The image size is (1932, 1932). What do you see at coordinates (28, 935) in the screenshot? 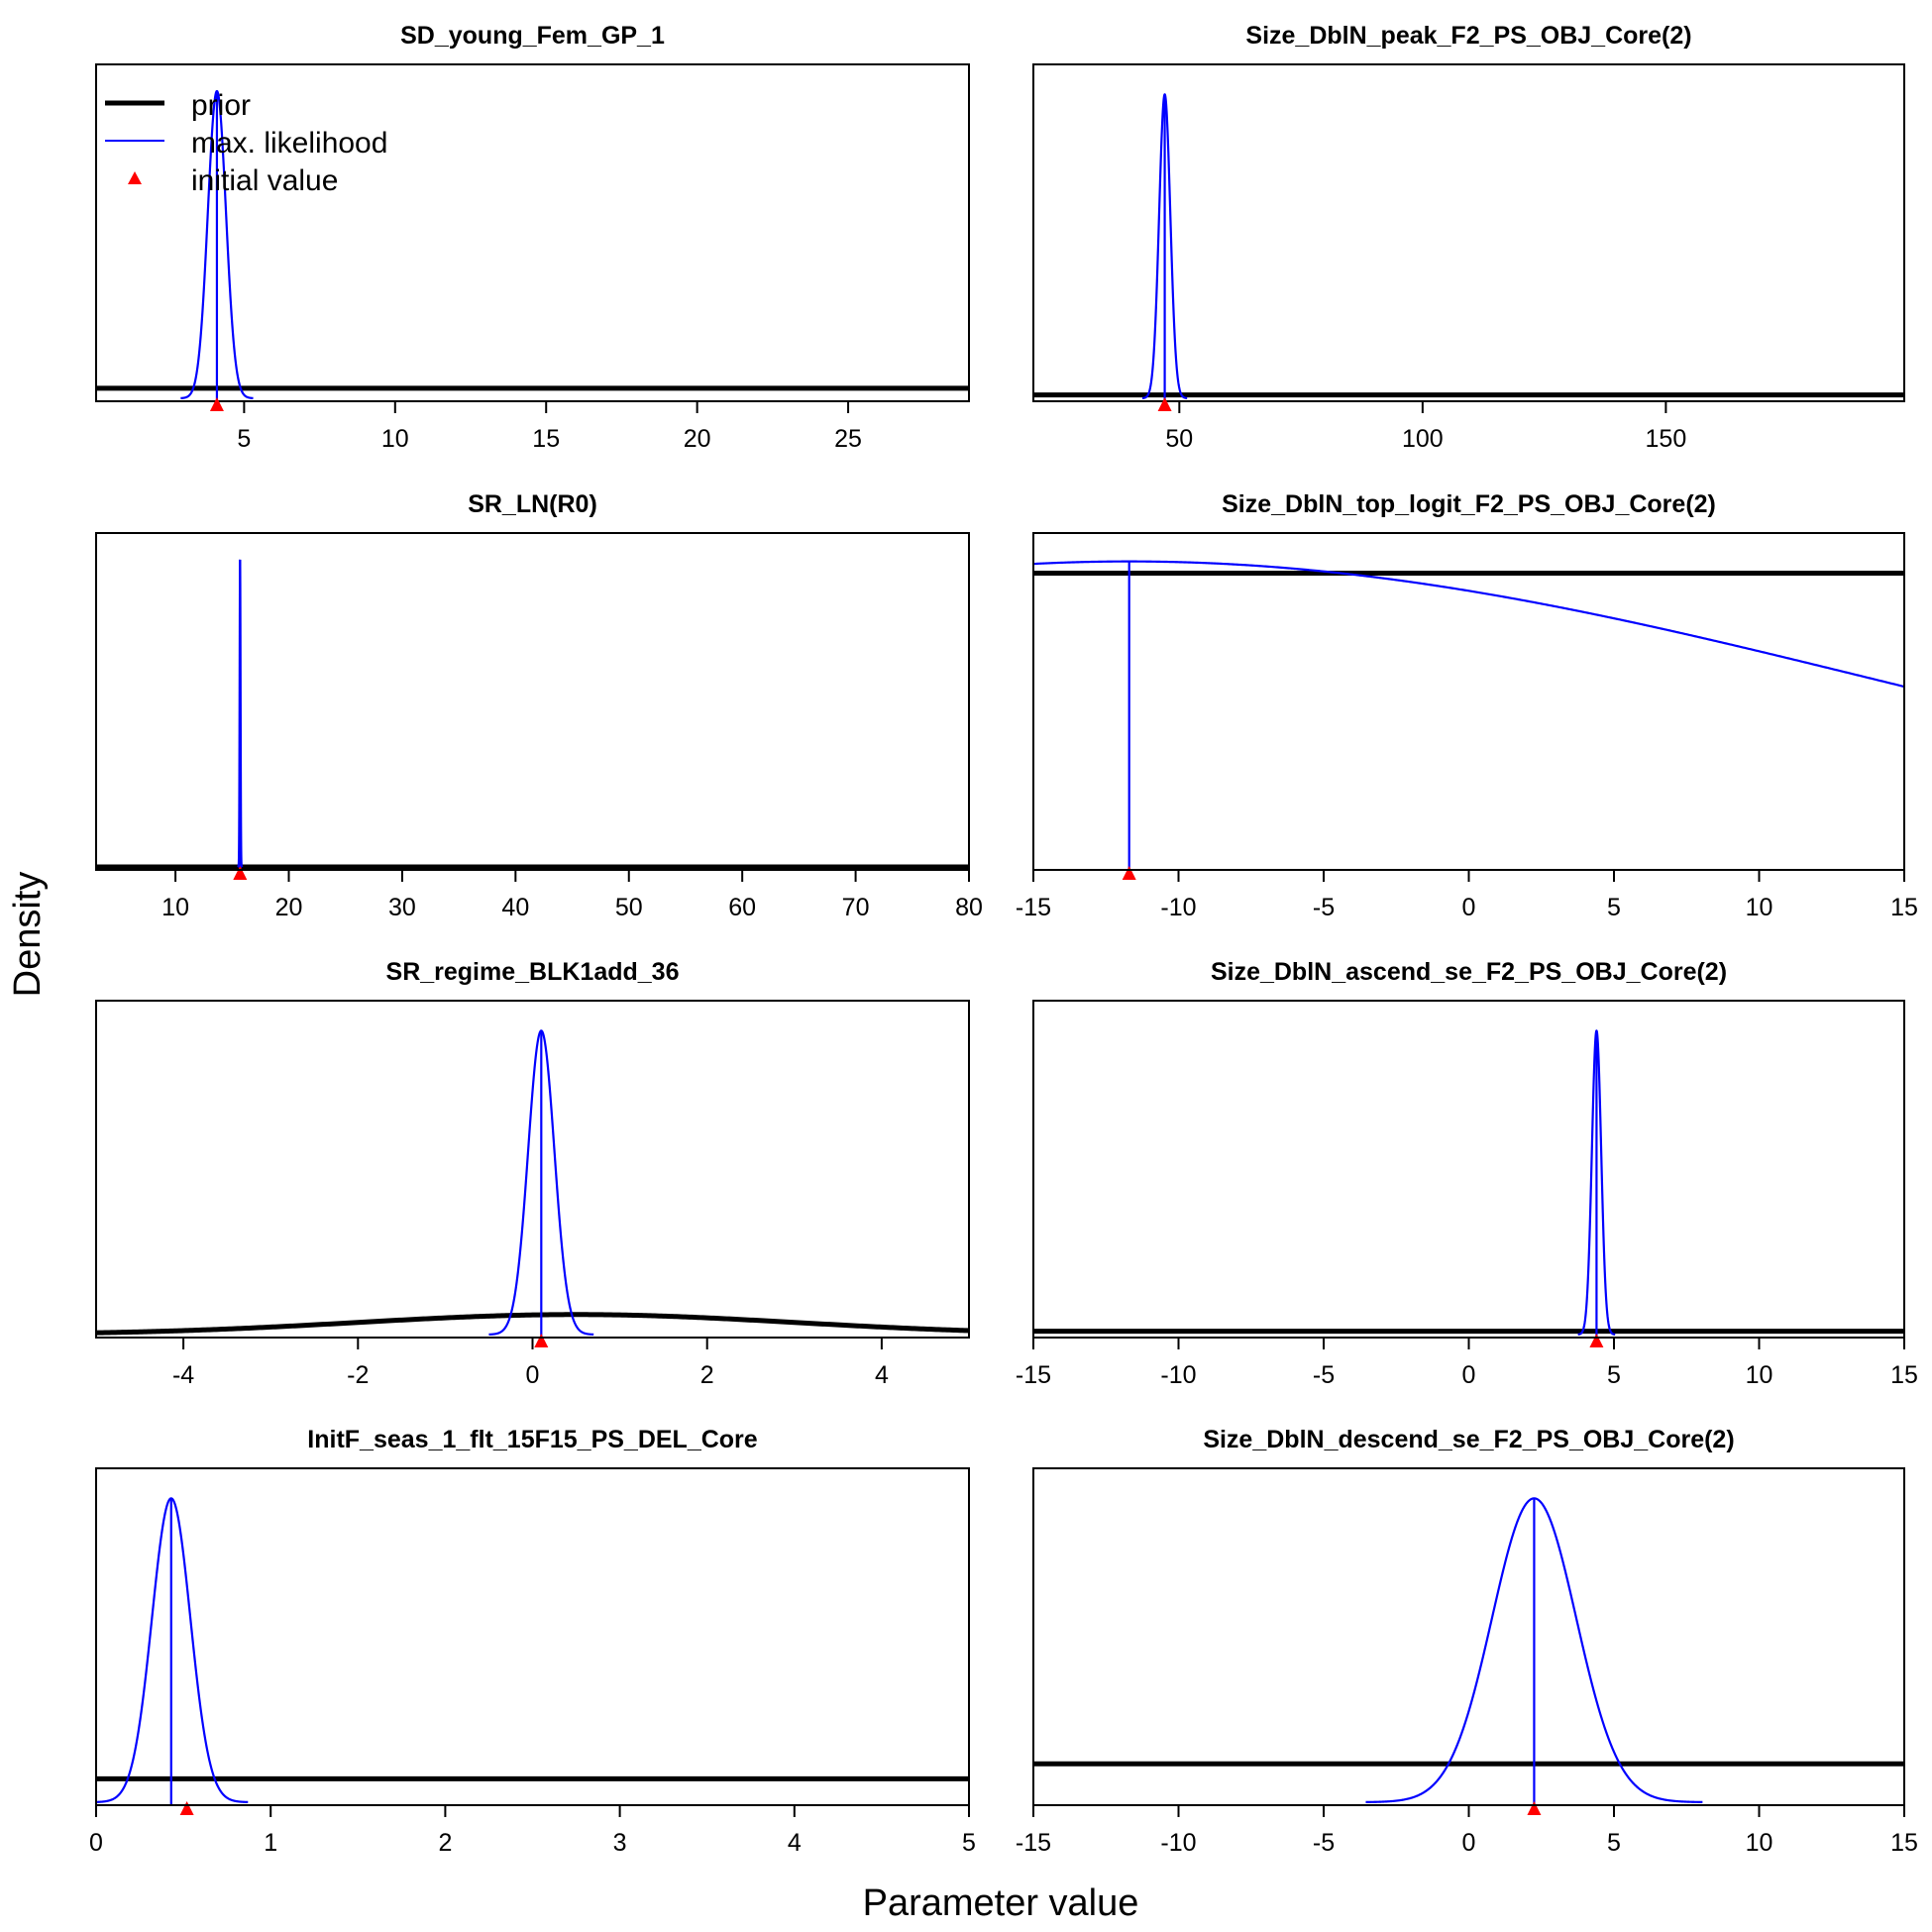
I see `y-axis-title: Density` at bounding box center [28, 935].